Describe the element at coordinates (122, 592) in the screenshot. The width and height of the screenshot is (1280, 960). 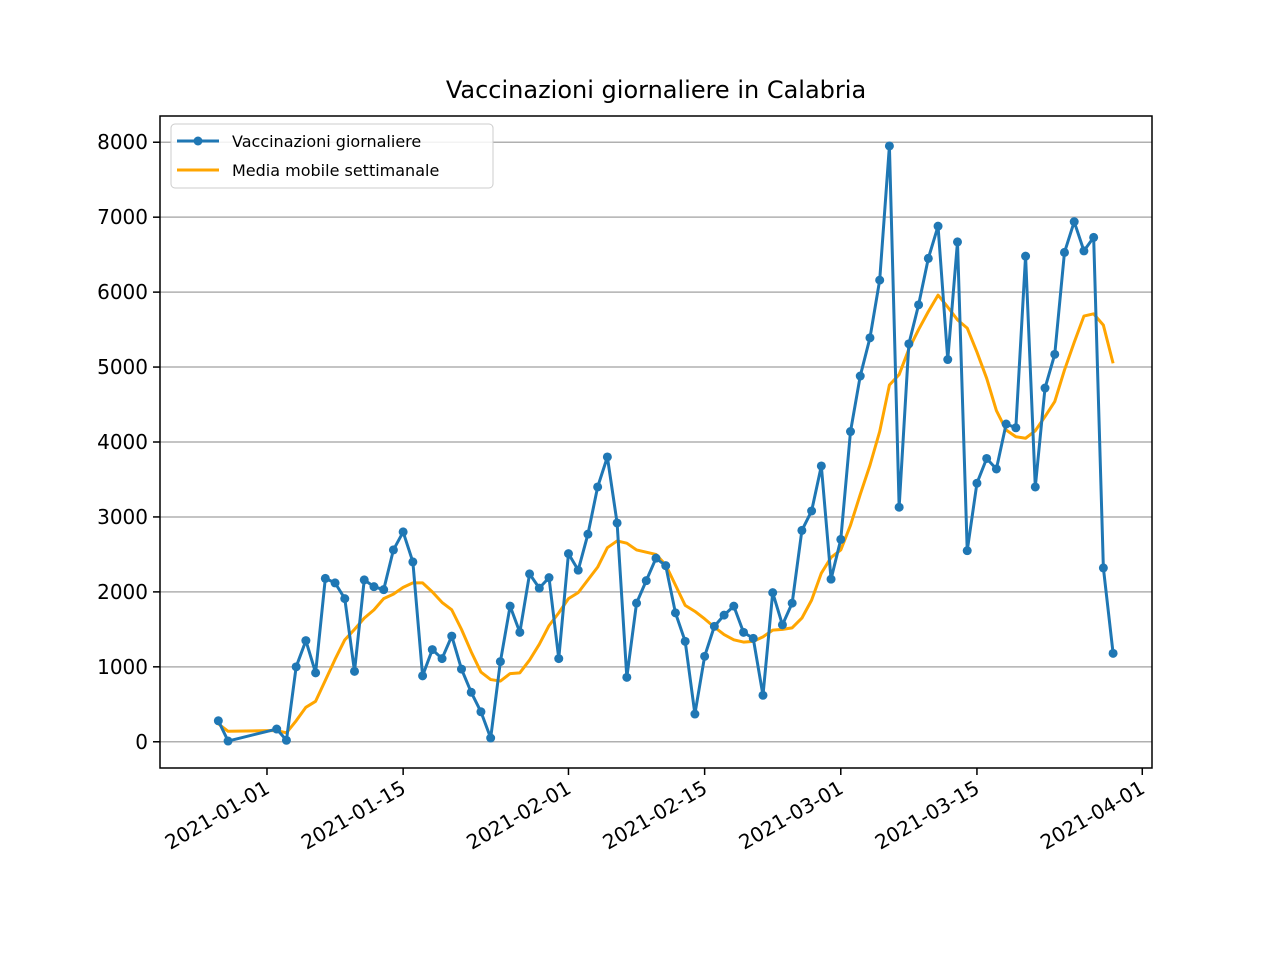
I see `y-tick-label: 2000` at that location.